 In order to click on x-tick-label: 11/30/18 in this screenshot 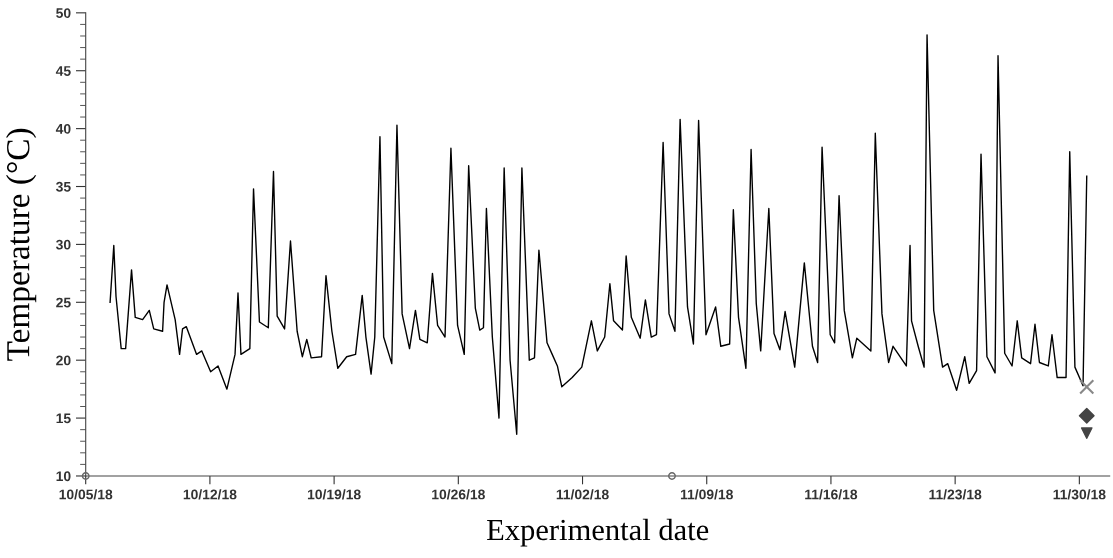, I will do `click(1079, 494)`.